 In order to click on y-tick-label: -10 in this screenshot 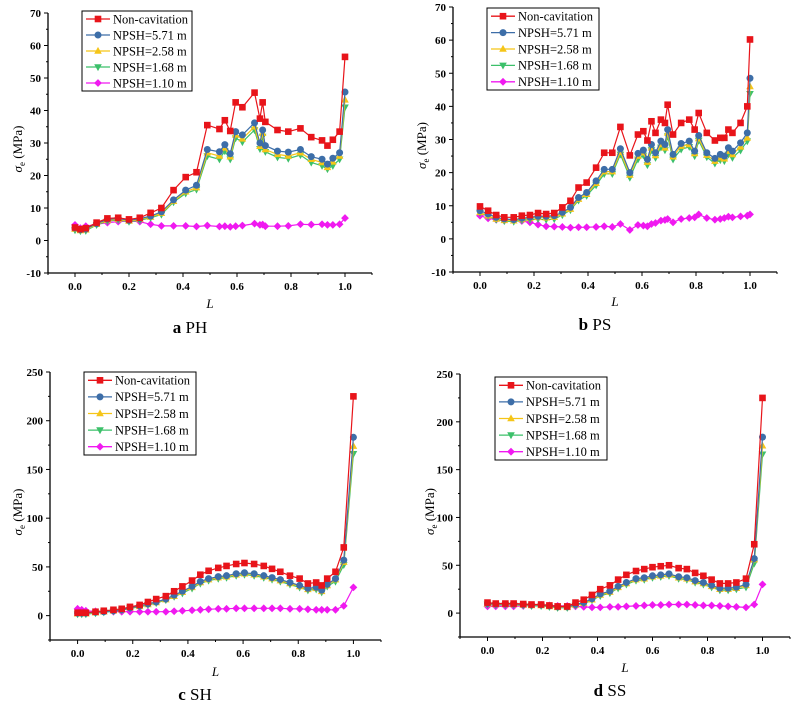, I will do `click(33, 274)`.